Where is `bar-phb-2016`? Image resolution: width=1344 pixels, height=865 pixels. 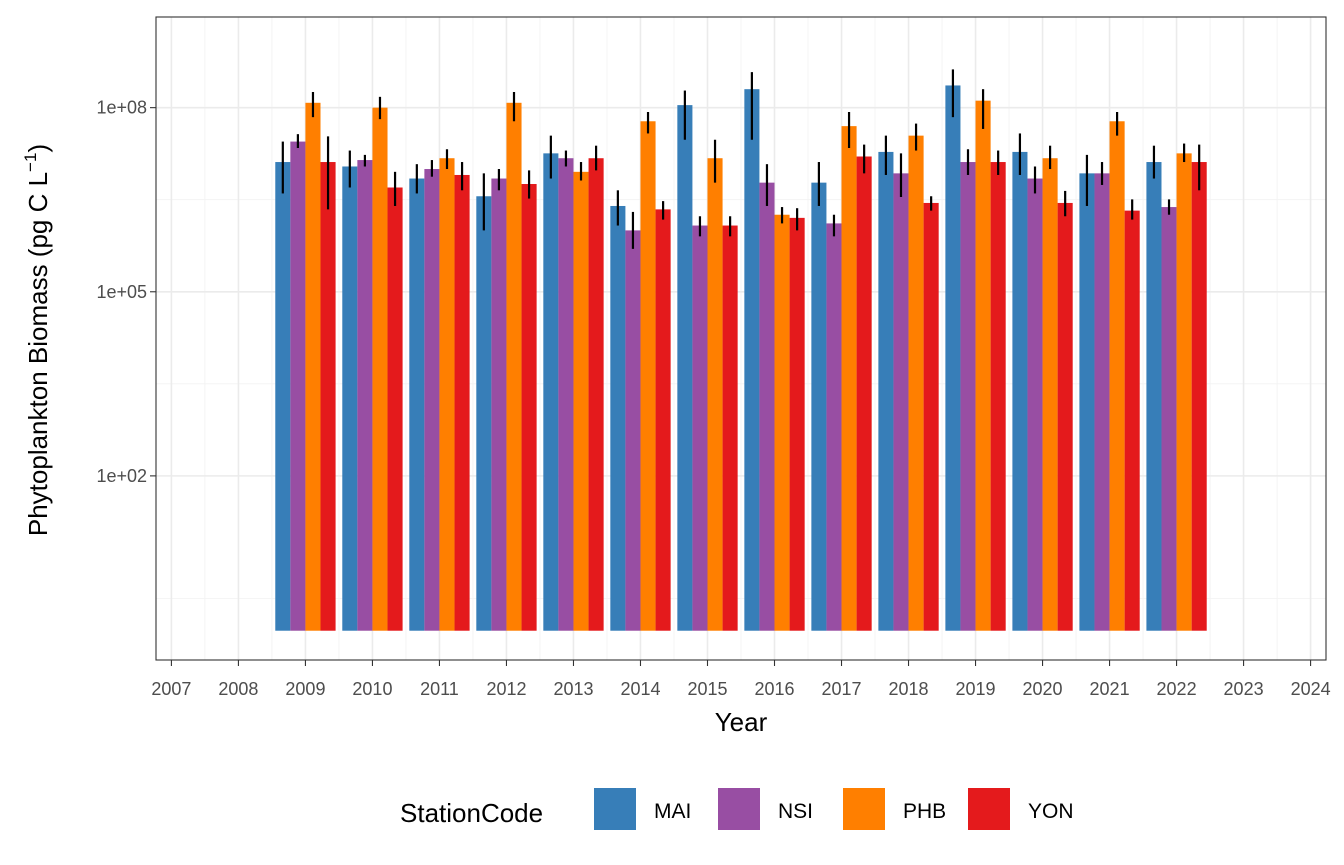 bar-phb-2016 is located at coordinates (782, 422).